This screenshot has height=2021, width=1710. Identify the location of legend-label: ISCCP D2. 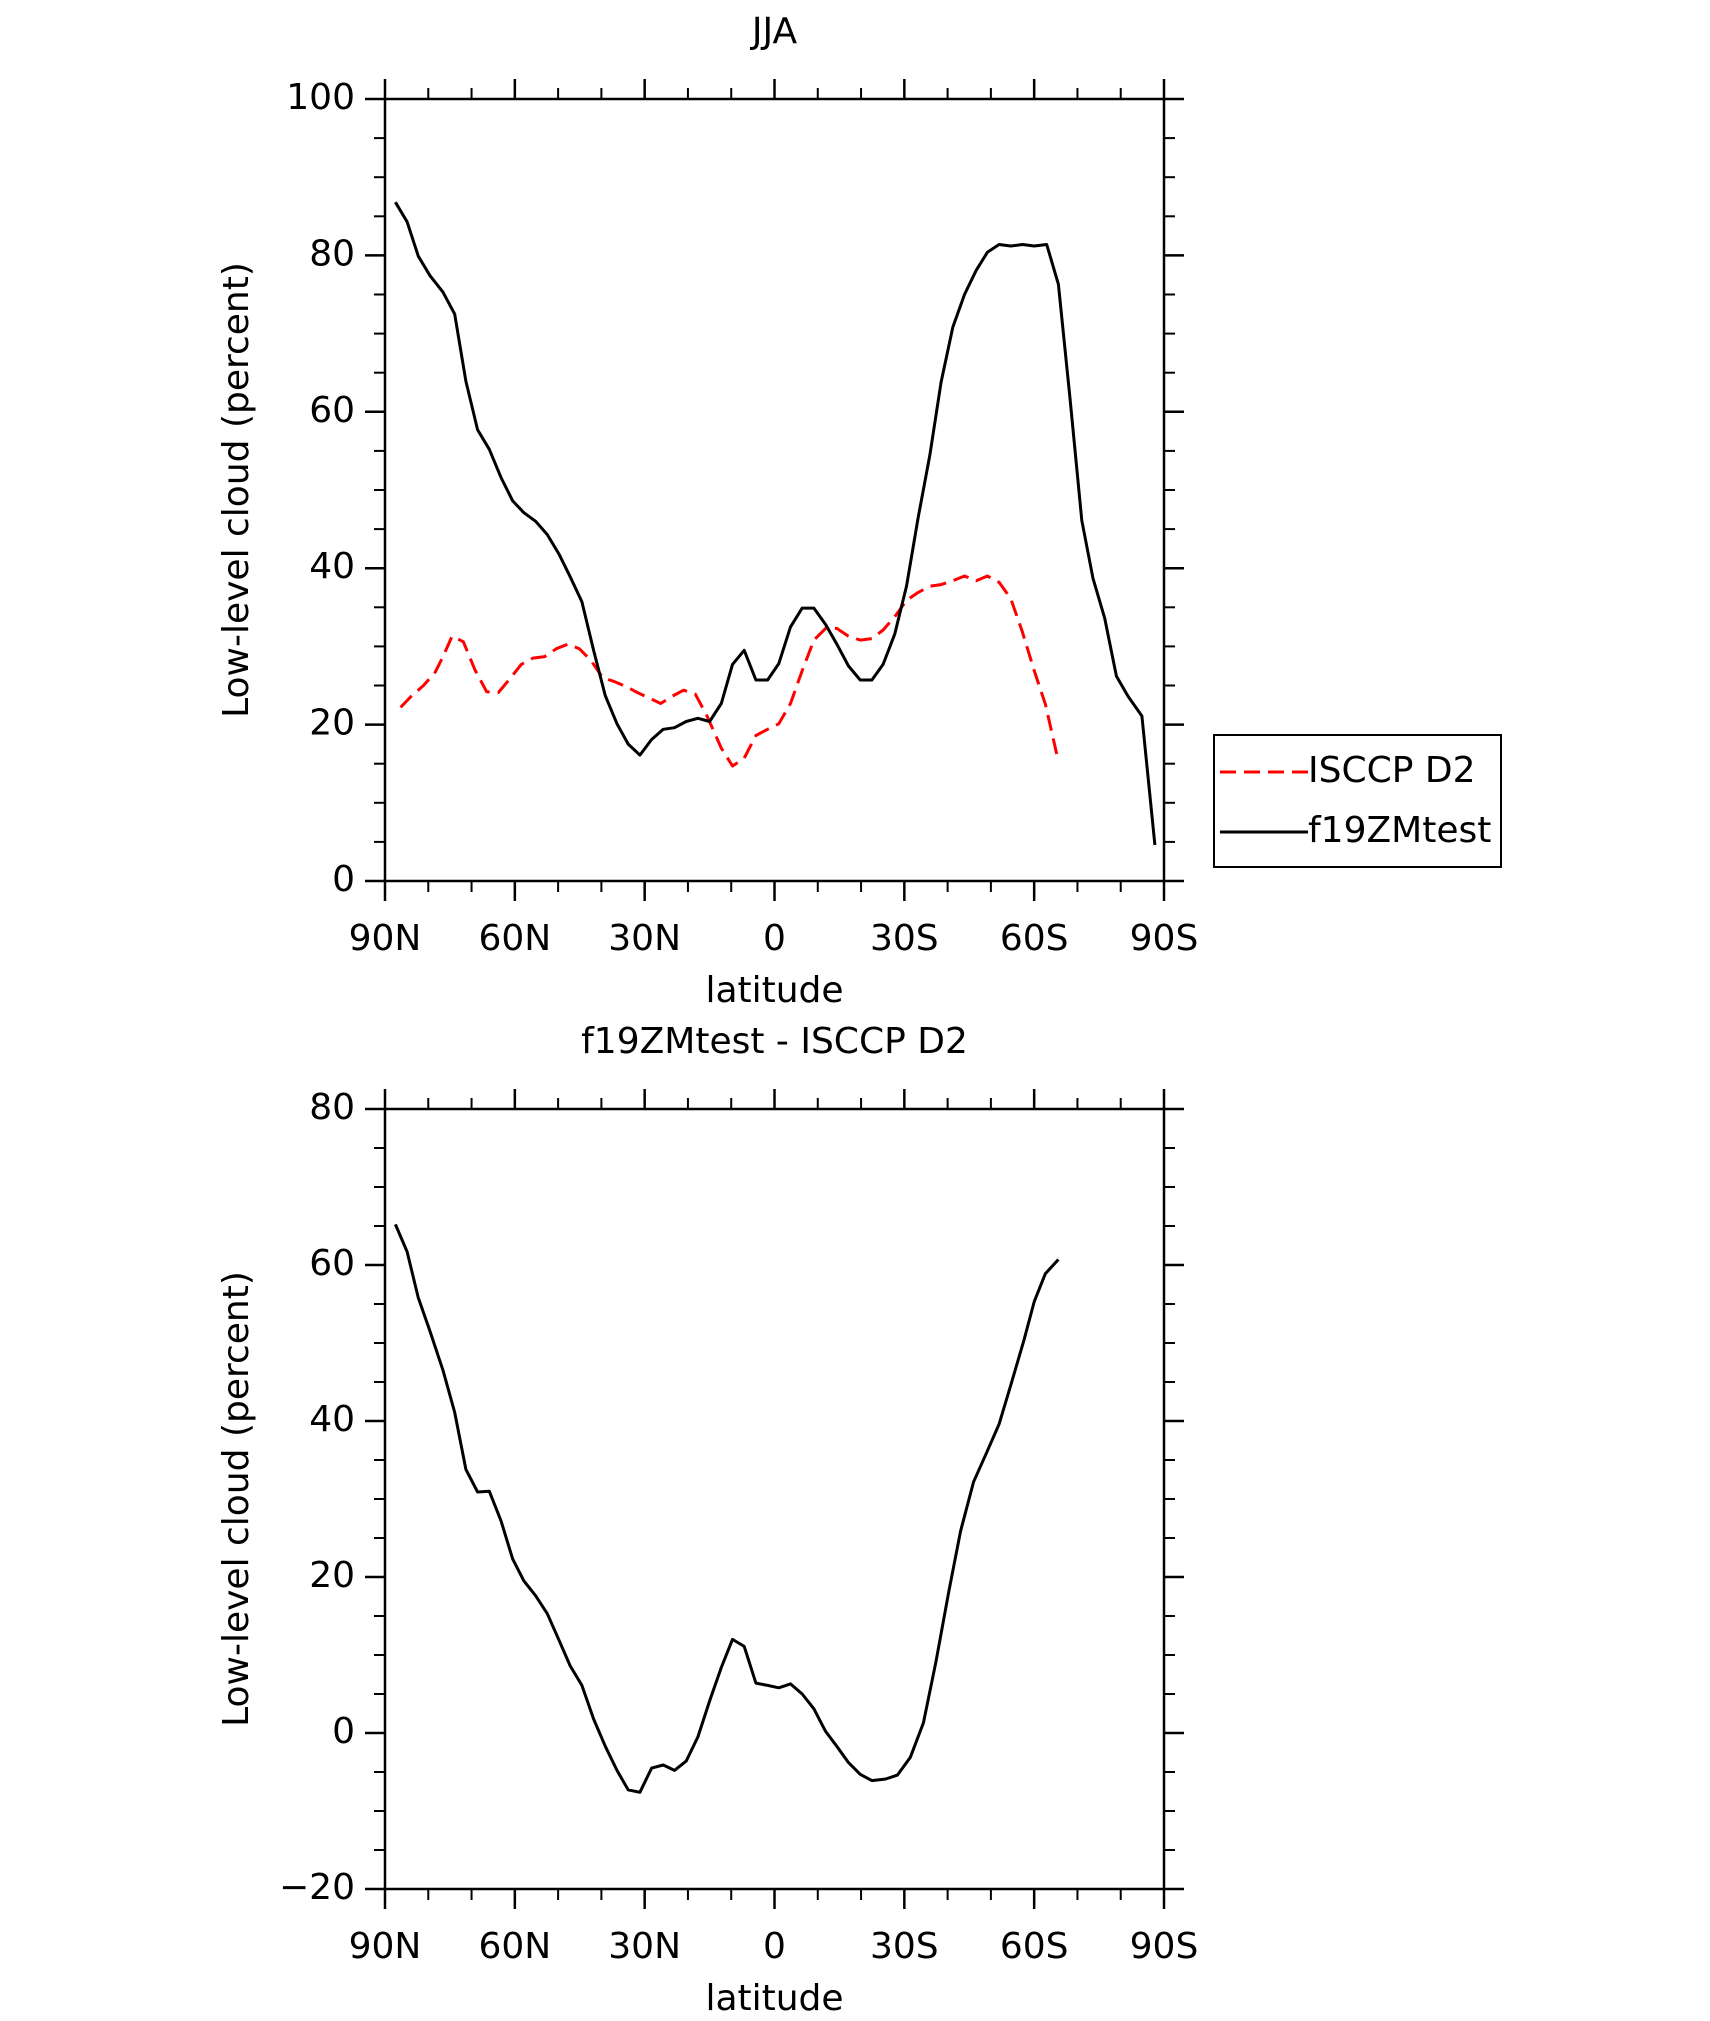
(1392, 770).